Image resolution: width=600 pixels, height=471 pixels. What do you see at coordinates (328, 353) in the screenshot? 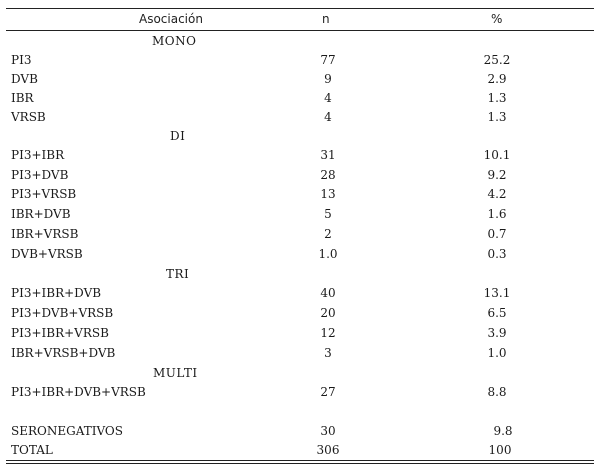
I see `row-n: 3` at bounding box center [328, 353].